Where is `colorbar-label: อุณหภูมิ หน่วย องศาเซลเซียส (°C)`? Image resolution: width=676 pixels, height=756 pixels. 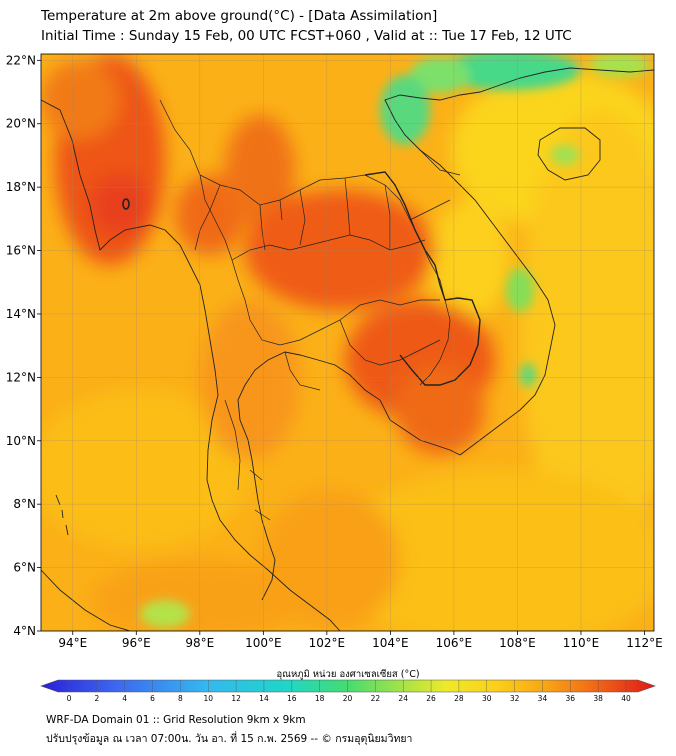
colorbar-label: อุณหภูมิ หน่วย องศาเซลเซียส (°C) is located at coordinates (347, 674).